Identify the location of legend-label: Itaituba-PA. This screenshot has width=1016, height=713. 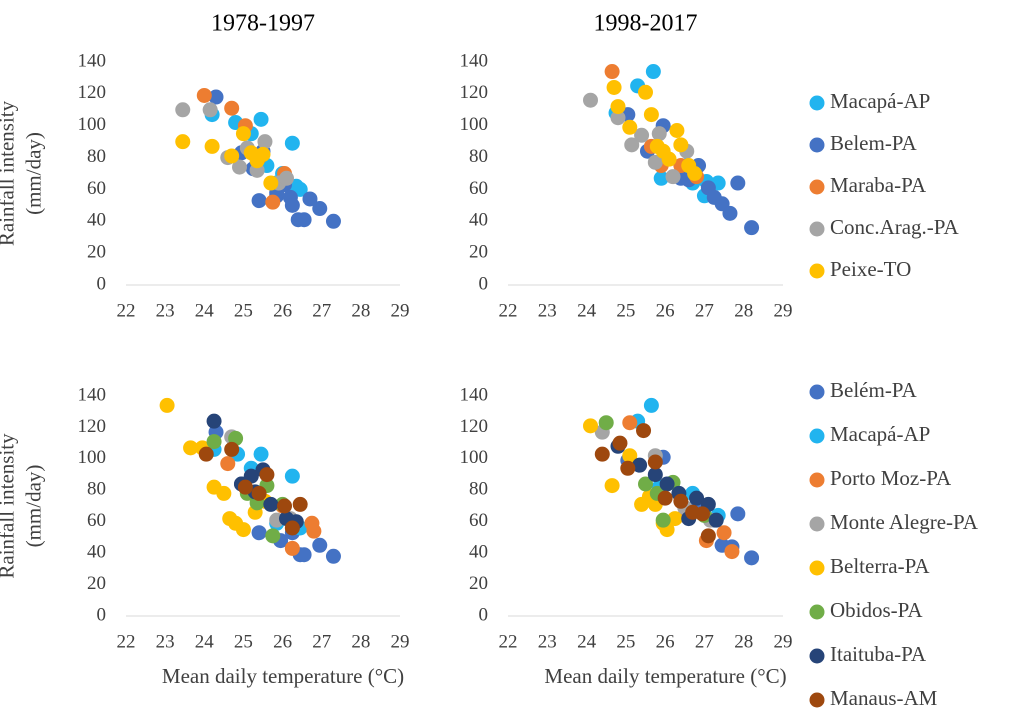
(878, 654).